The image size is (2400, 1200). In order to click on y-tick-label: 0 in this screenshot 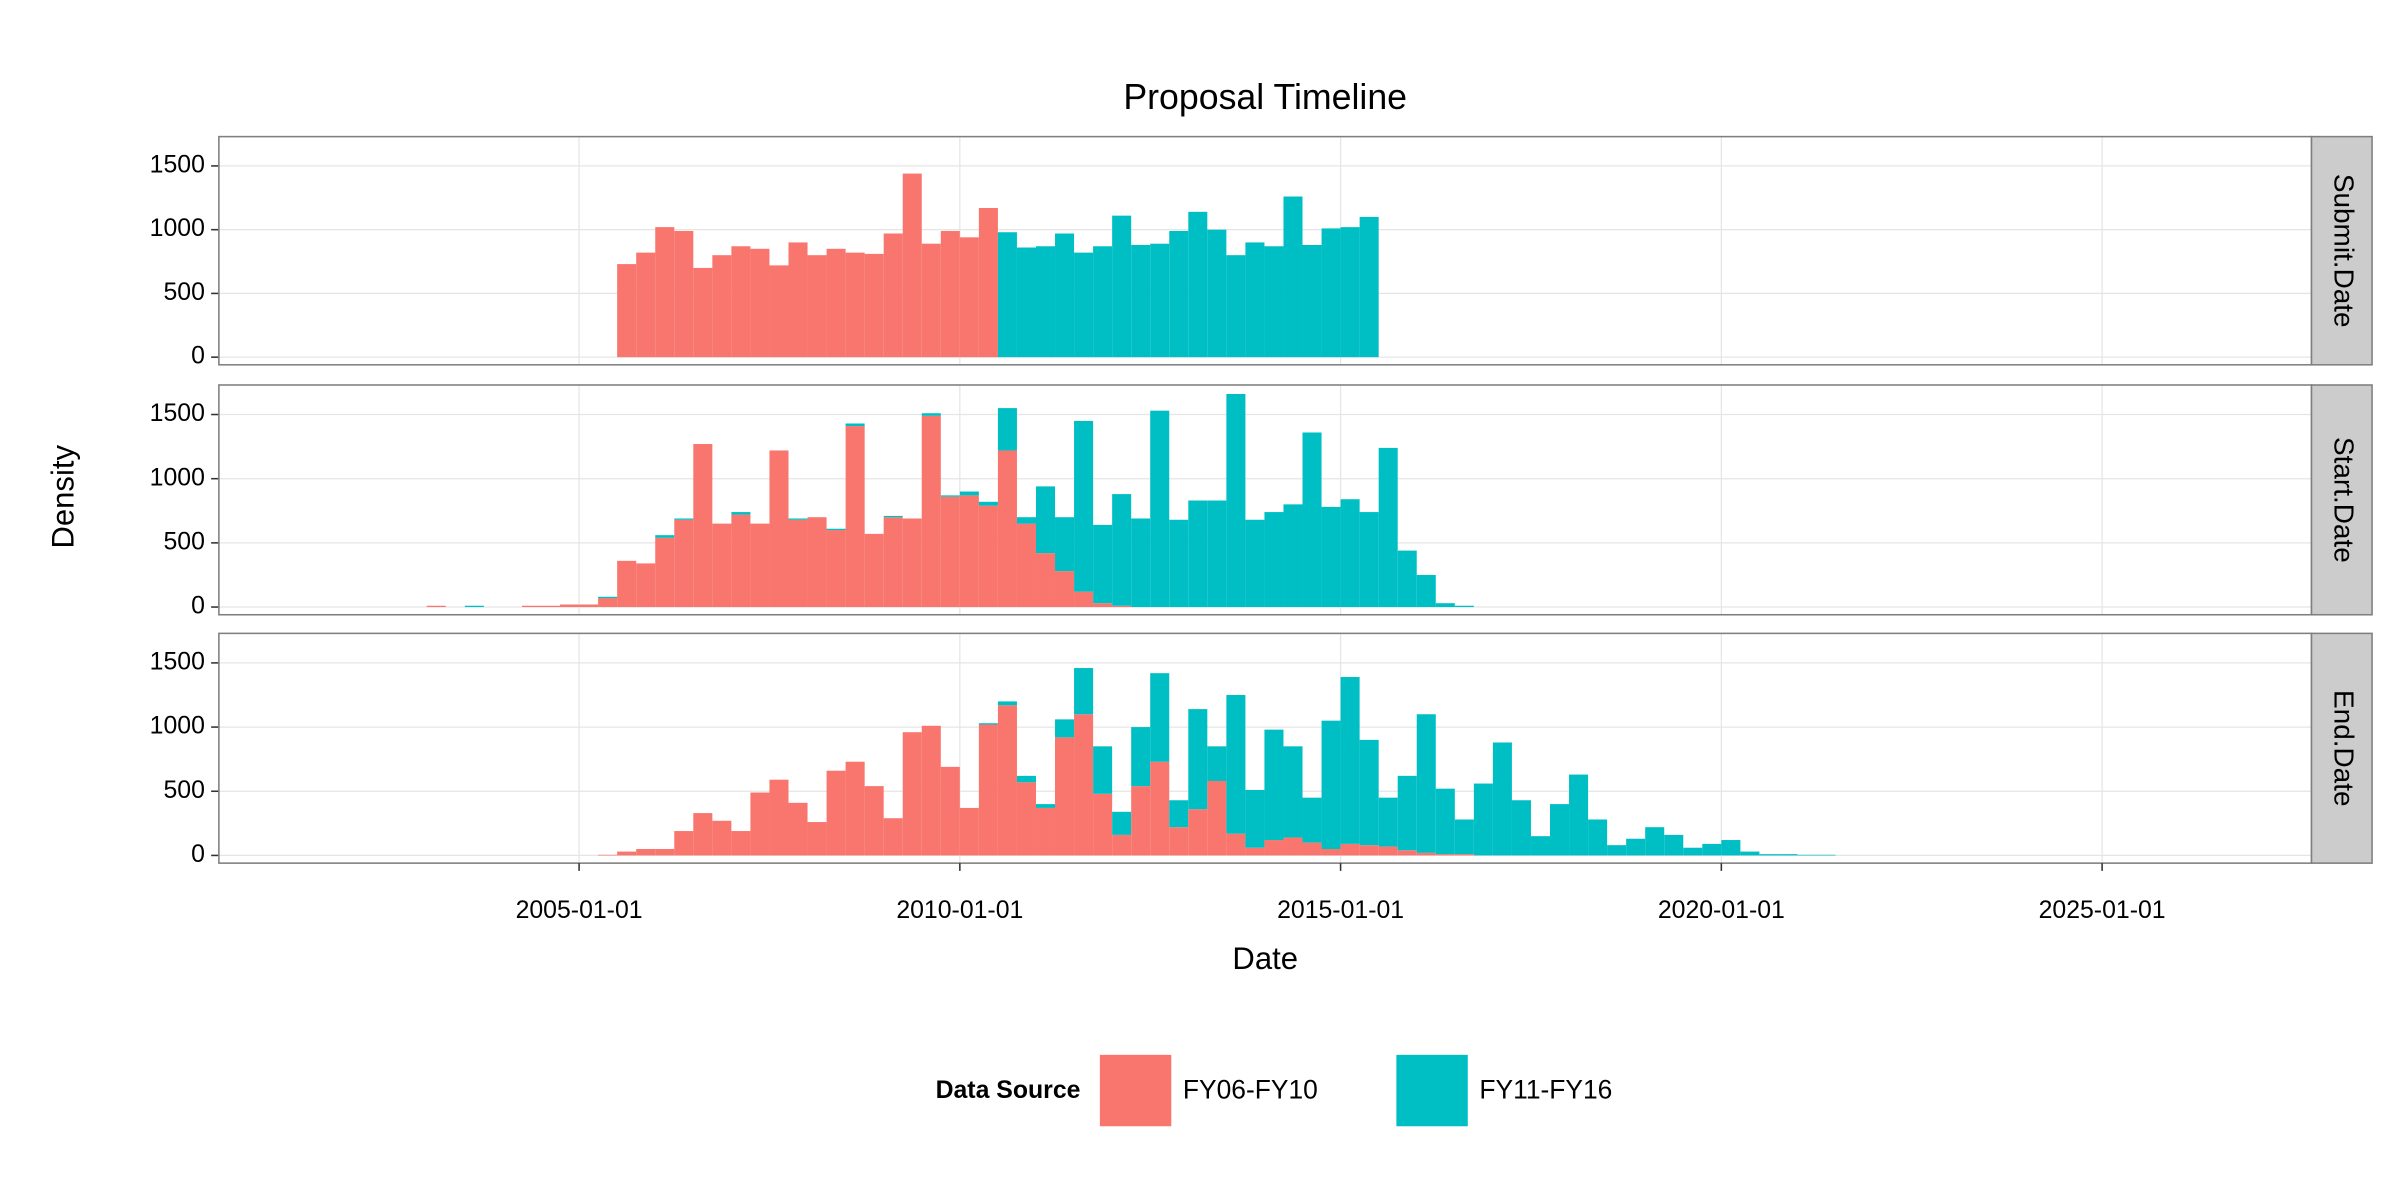, I will do `click(198, 356)`.